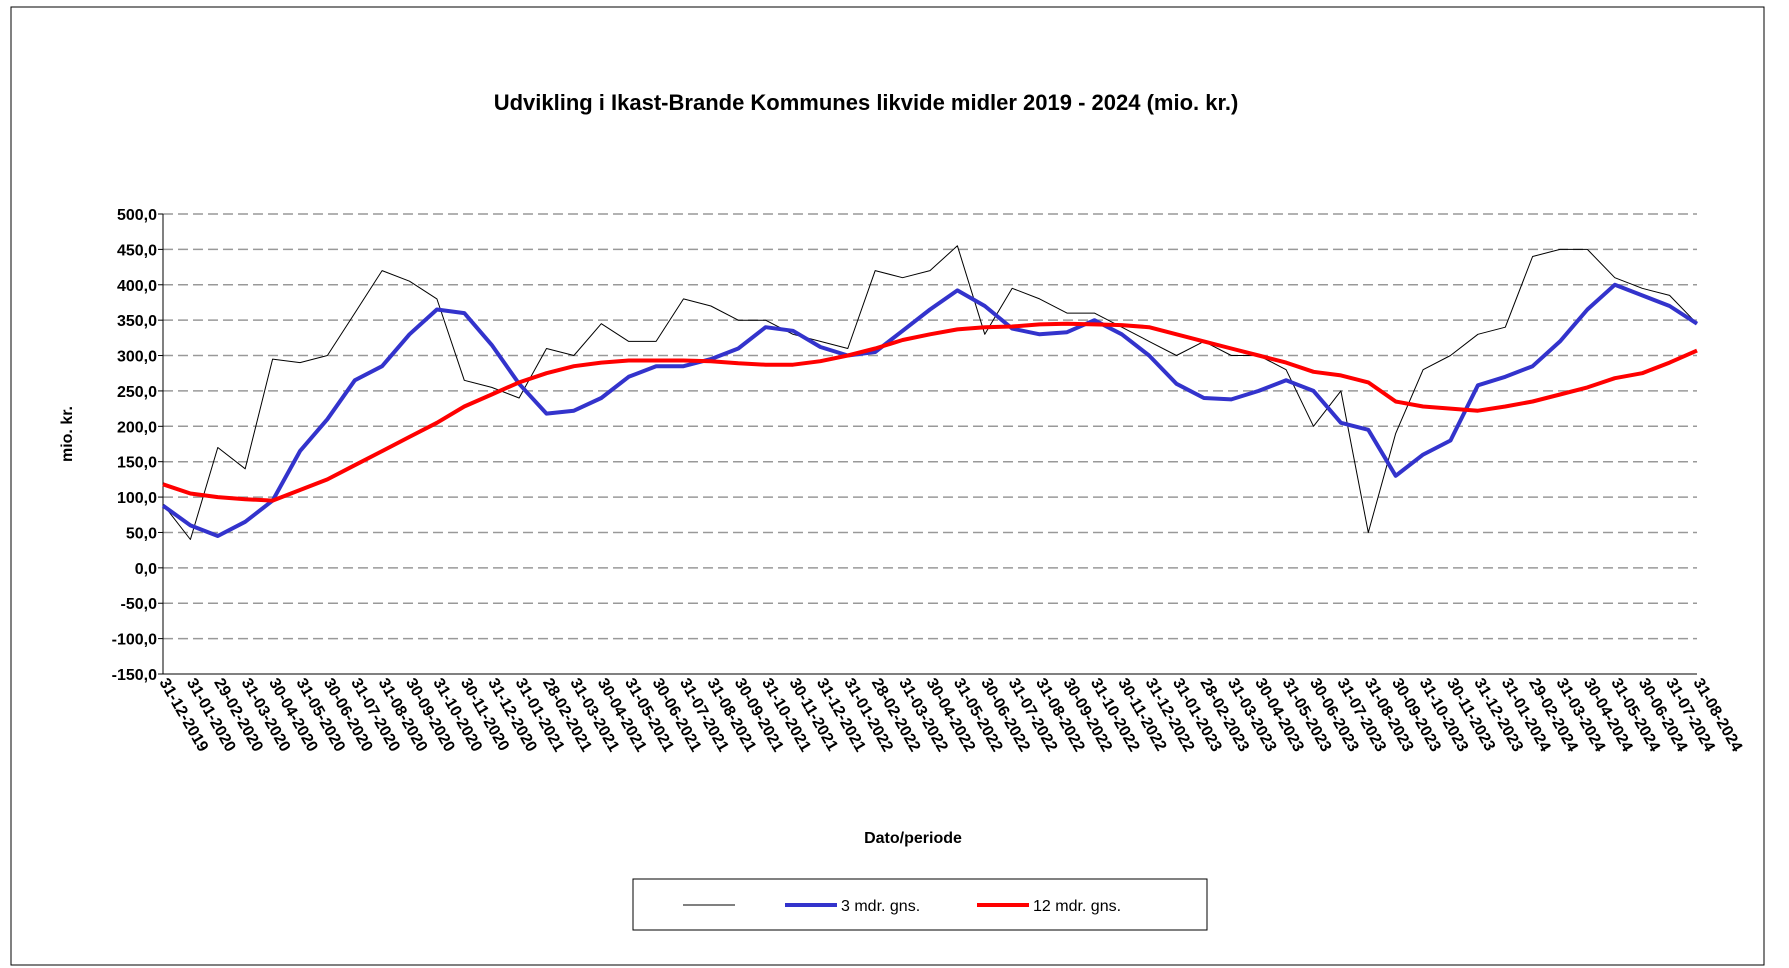 Image resolution: width=1789 pixels, height=968 pixels. I want to click on y-tick-label: -100,0, so click(134, 640).